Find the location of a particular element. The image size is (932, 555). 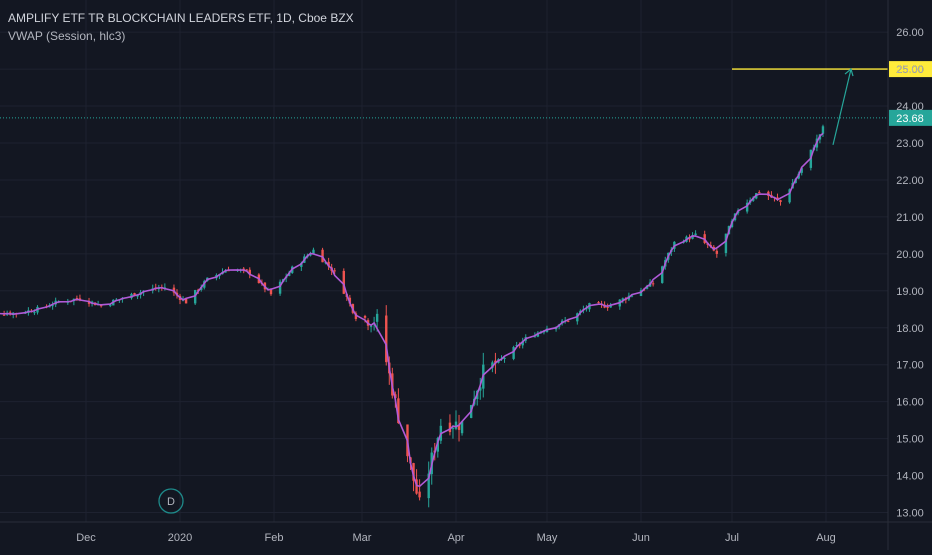

indicator-label: VWAP (Session, hlc3) is located at coordinates (181, 36).